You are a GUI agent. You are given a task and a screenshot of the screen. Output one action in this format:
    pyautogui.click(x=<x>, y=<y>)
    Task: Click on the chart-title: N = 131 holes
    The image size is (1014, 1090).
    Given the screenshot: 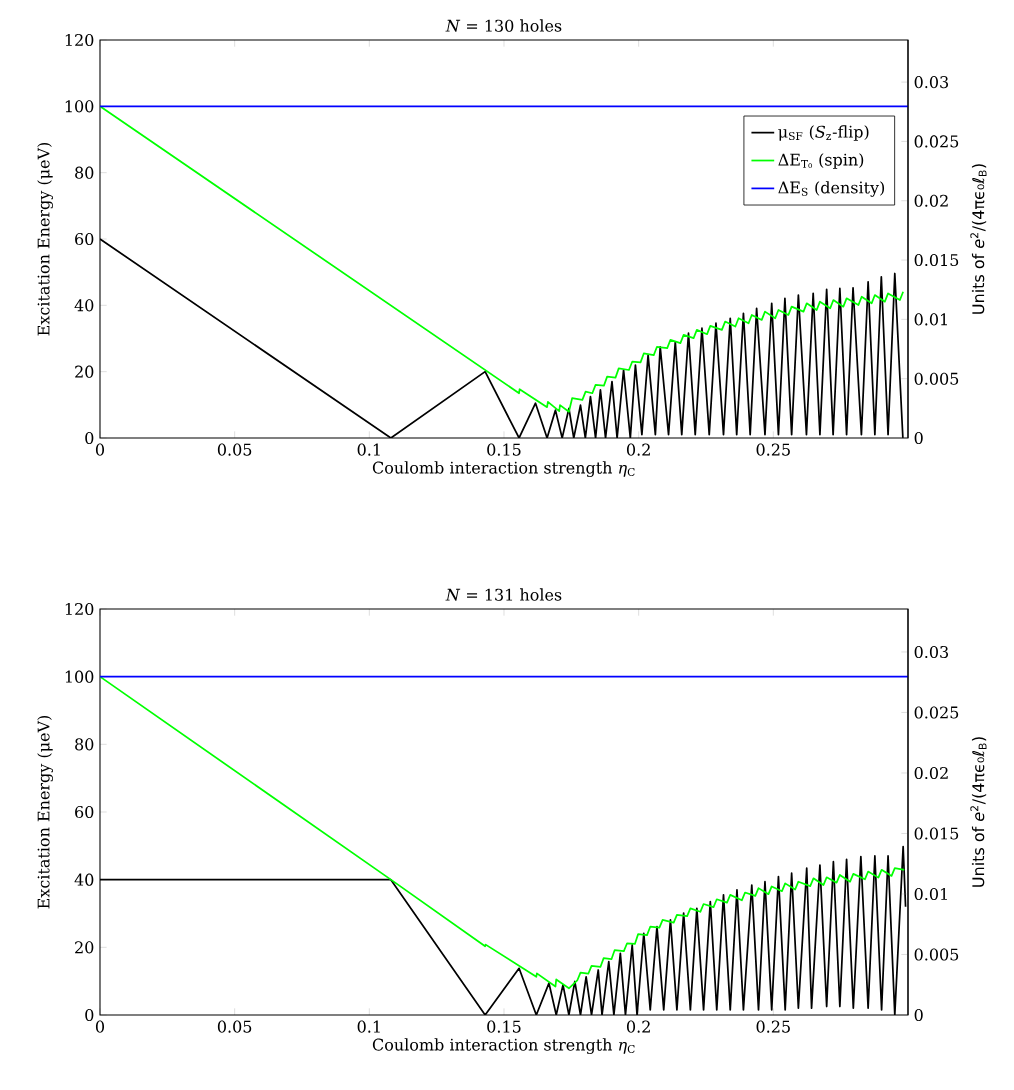 What is the action you would take?
    pyautogui.click(x=503, y=594)
    